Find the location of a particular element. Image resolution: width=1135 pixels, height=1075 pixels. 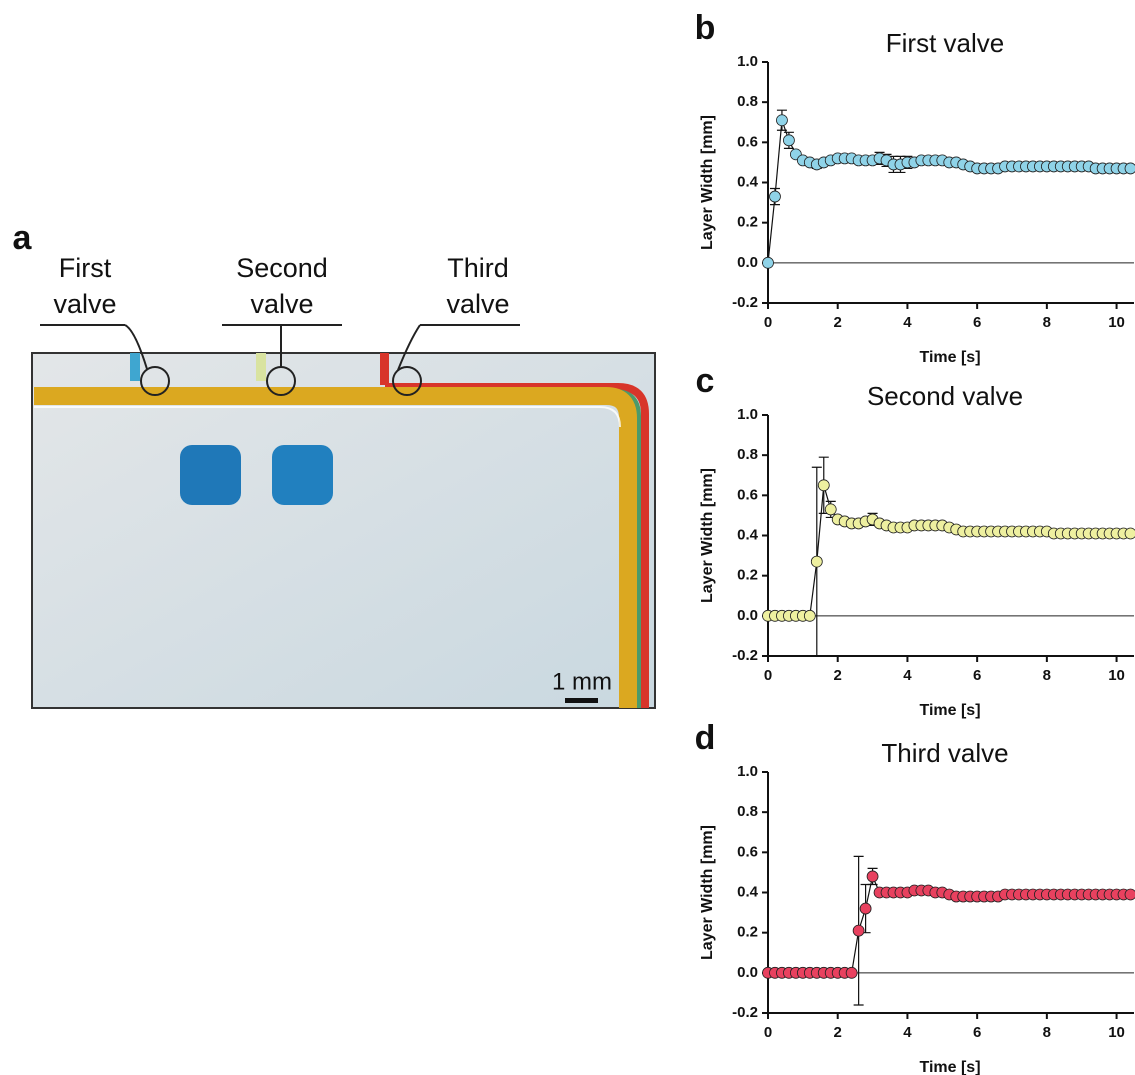

channel-edge is located at coordinates (327, 417).